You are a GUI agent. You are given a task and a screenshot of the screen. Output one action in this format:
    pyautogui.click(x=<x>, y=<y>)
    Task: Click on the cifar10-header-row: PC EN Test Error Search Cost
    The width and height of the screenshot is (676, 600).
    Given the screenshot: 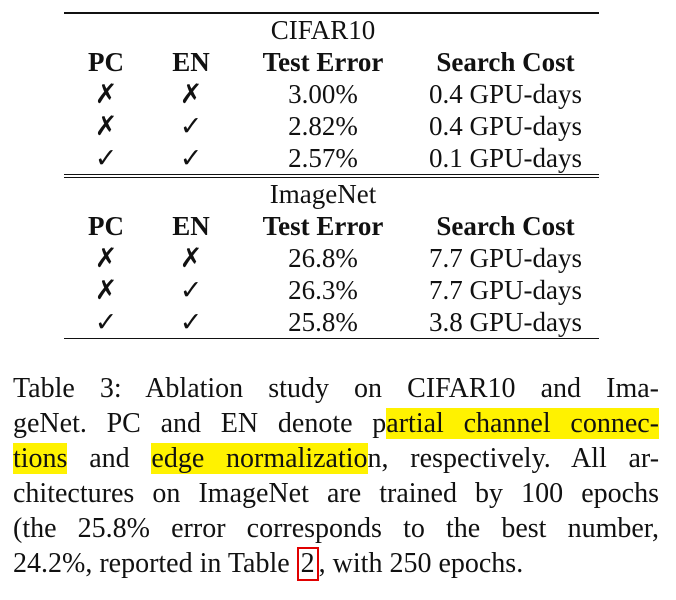 What is the action you would take?
    pyautogui.click(x=331, y=62)
    